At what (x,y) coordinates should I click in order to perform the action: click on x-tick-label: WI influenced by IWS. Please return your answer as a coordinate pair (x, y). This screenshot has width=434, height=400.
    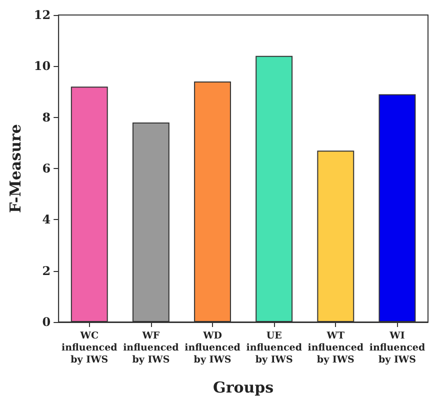
    Looking at the image, I should click on (397, 348).